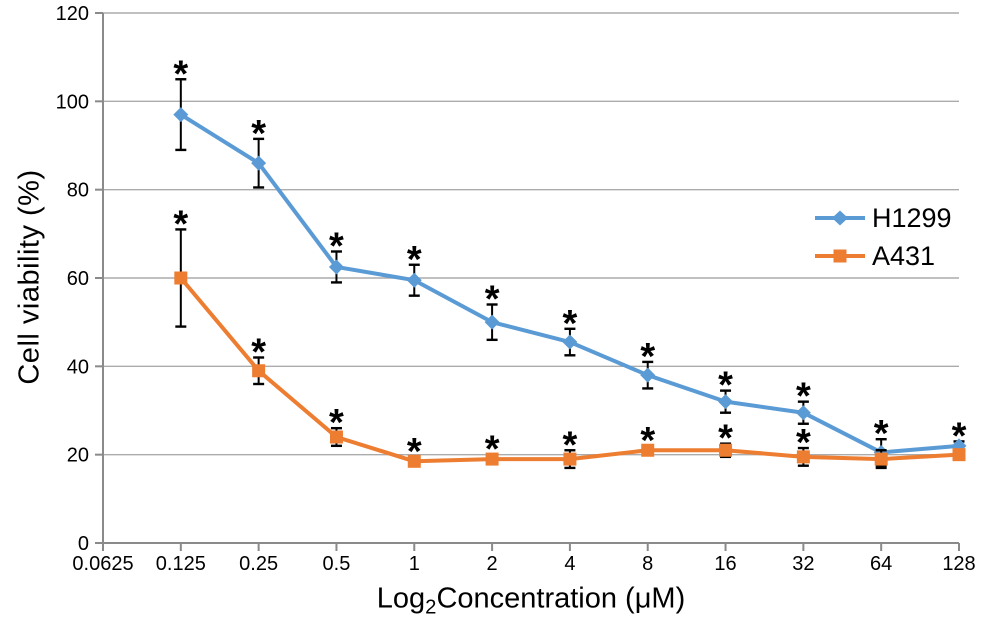  I want to click on x-axis-title: Log2Concentration (μM), so click(531, 601).